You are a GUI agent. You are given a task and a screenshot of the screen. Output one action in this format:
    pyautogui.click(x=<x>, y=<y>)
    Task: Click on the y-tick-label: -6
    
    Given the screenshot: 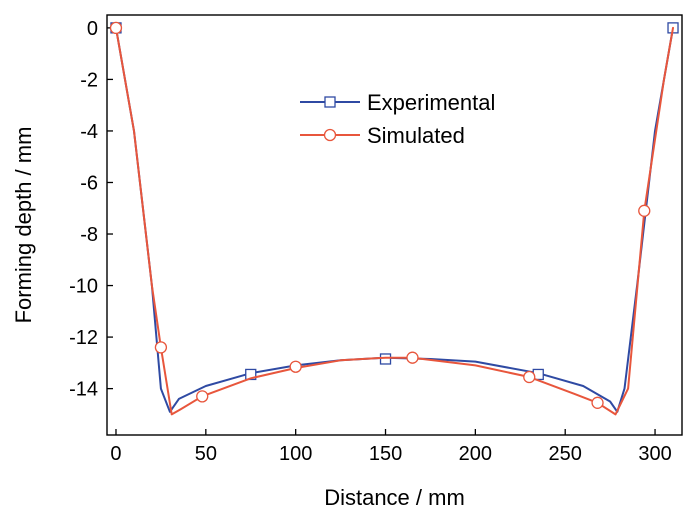 What is the action you would take?
    pyautogui.click(x=89, y=183)
    